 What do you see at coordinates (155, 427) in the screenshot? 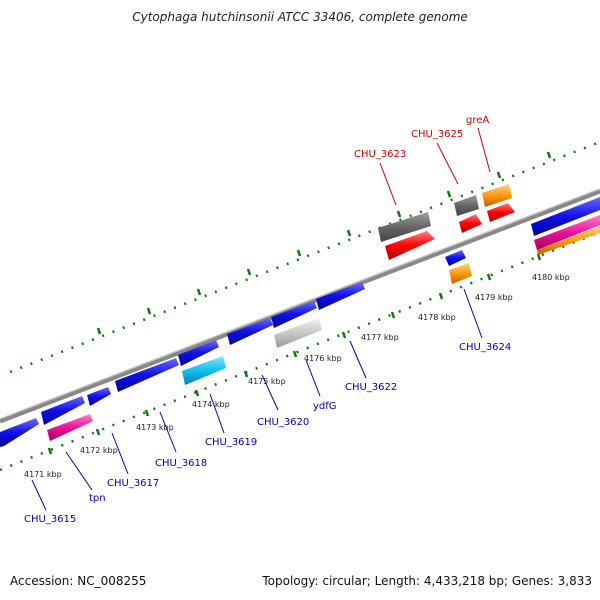
I see `kbp-label: 4173 kbp` at bounding box center [155, 427].